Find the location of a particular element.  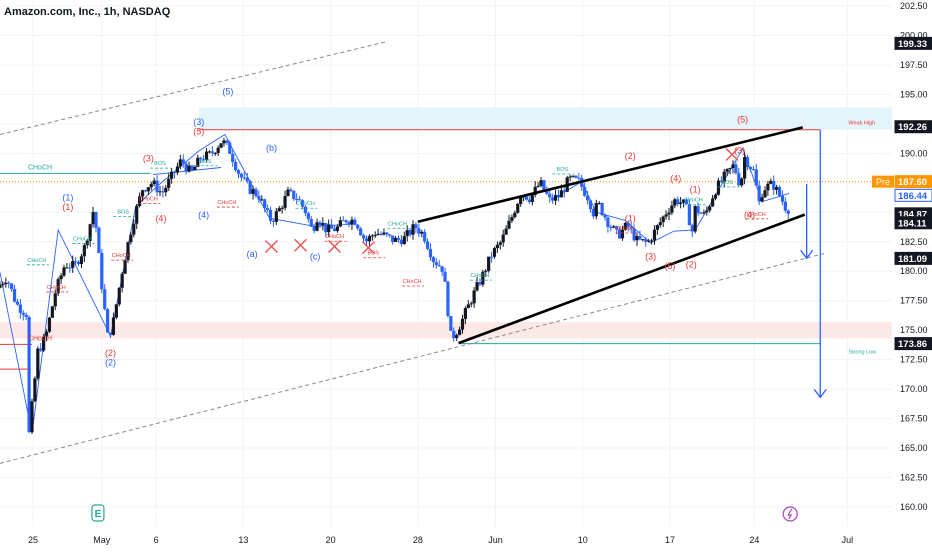

wave-label: (4) is located at coordinates (160, 219).